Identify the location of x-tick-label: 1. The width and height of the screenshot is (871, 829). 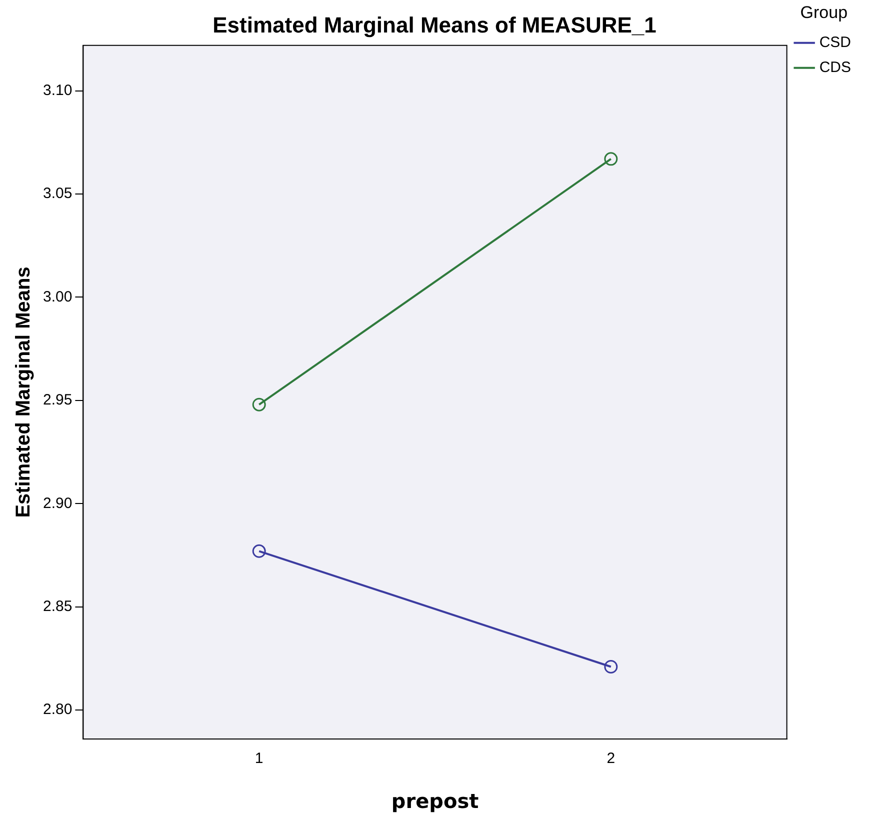
(259, 759).